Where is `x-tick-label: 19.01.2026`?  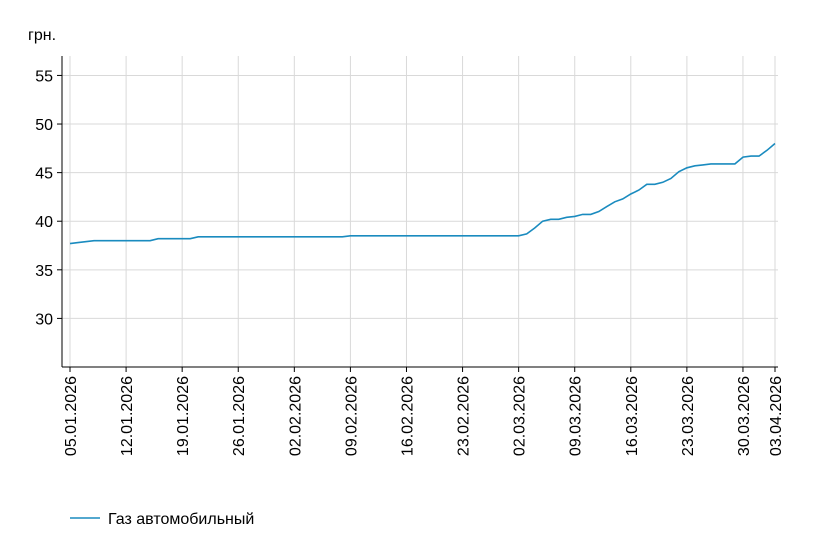 x-tick-label: 19.01.2026 is located at coordinates (183, 416).